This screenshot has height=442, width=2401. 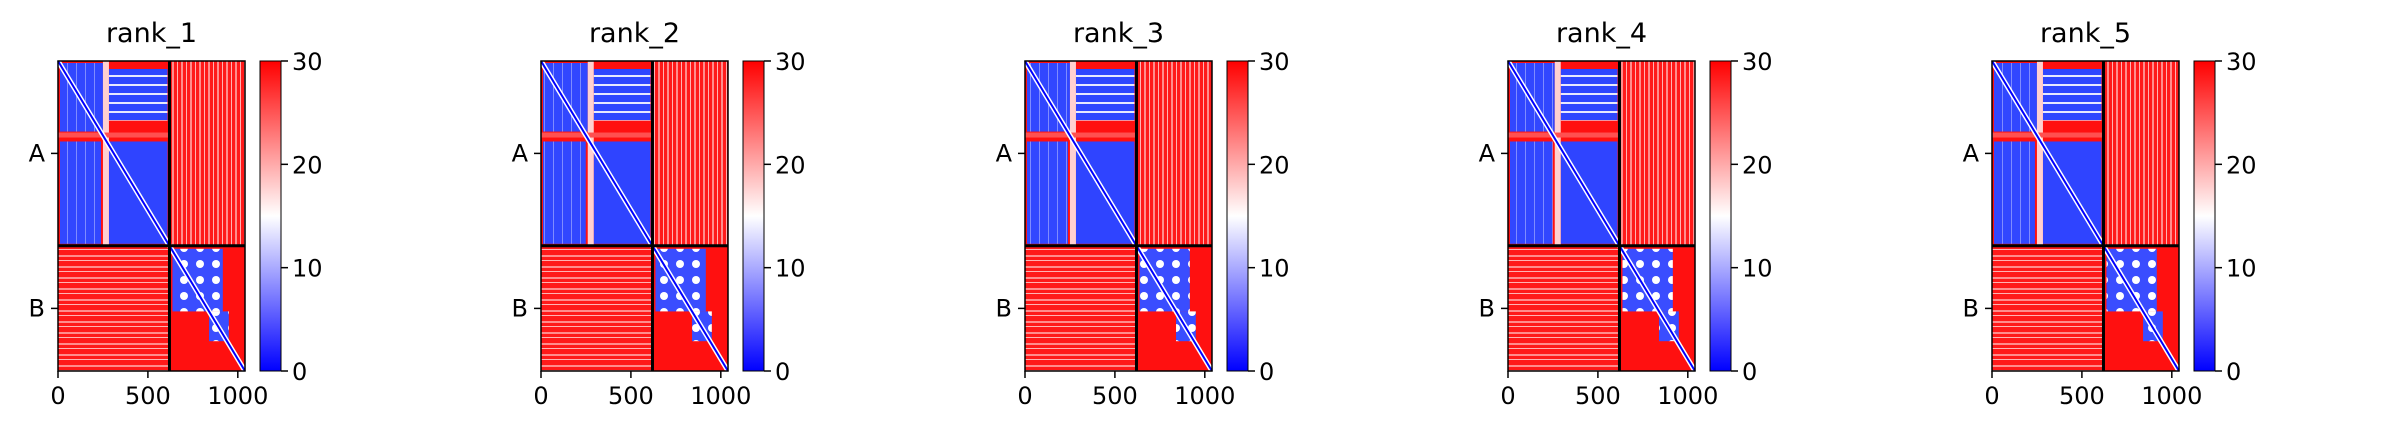 I want to click on panel-title: rank_2, so click(x=634, y=33).